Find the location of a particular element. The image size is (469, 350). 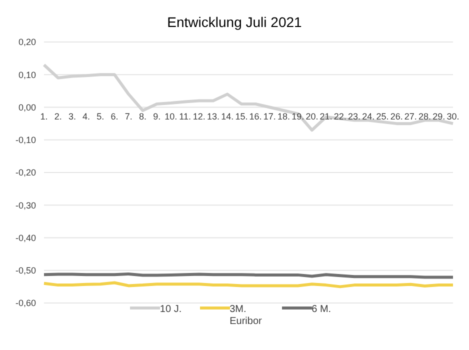

chart-title: Entwicklung Juli 2021 is located at coordinates (234, 22).